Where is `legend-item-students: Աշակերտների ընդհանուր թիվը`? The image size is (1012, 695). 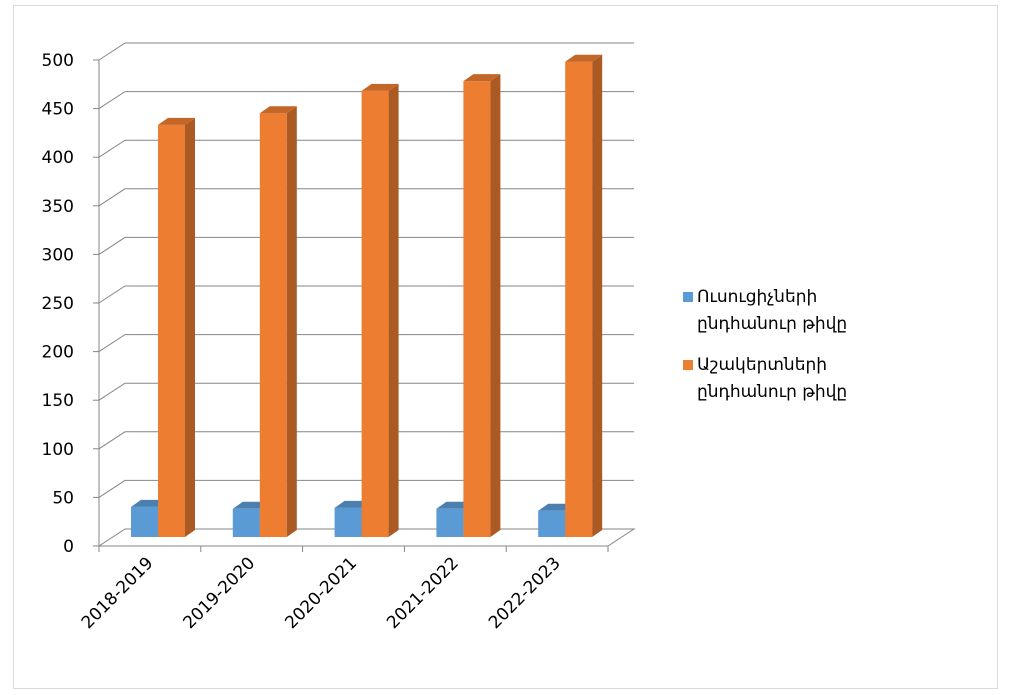
legend-item-students: Աշակերտների ընդհանուր թիվը is located at coordinates (798, 379).